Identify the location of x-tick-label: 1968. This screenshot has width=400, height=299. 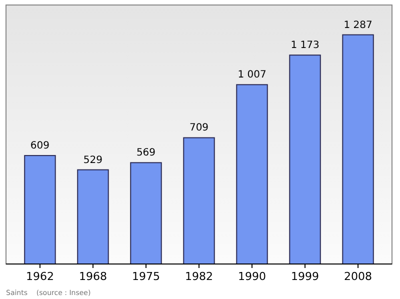
(92, 276).